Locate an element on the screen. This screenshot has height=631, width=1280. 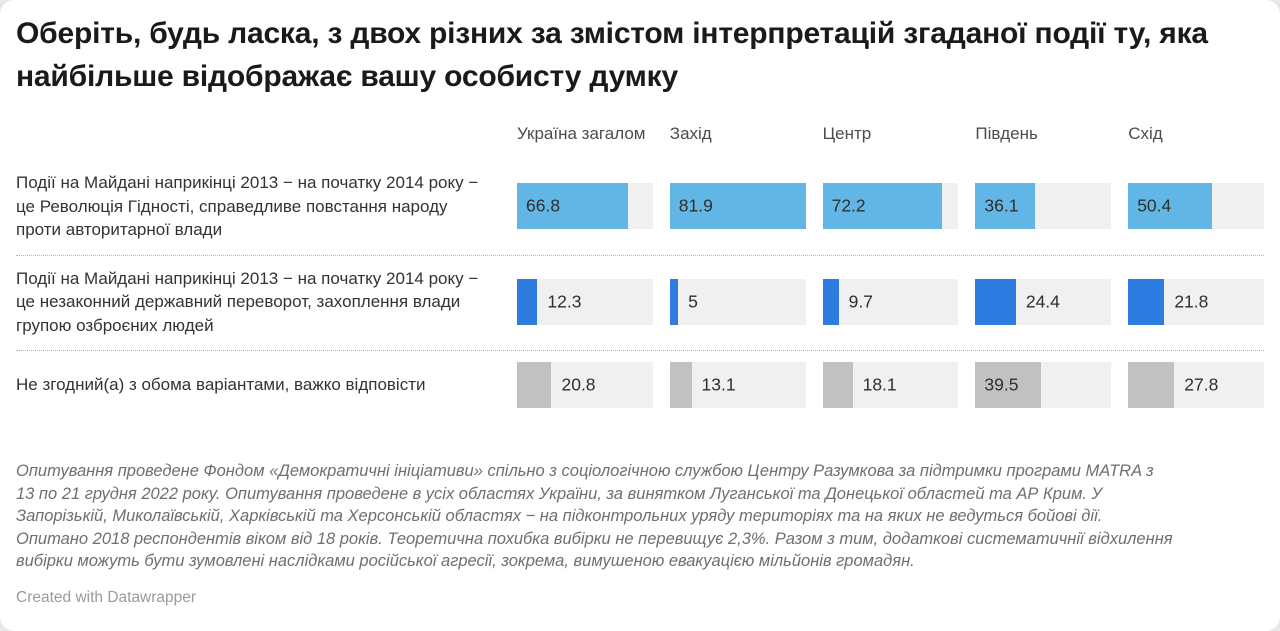
bar-value-label: 81.9 is located at coordinates (695, 205).